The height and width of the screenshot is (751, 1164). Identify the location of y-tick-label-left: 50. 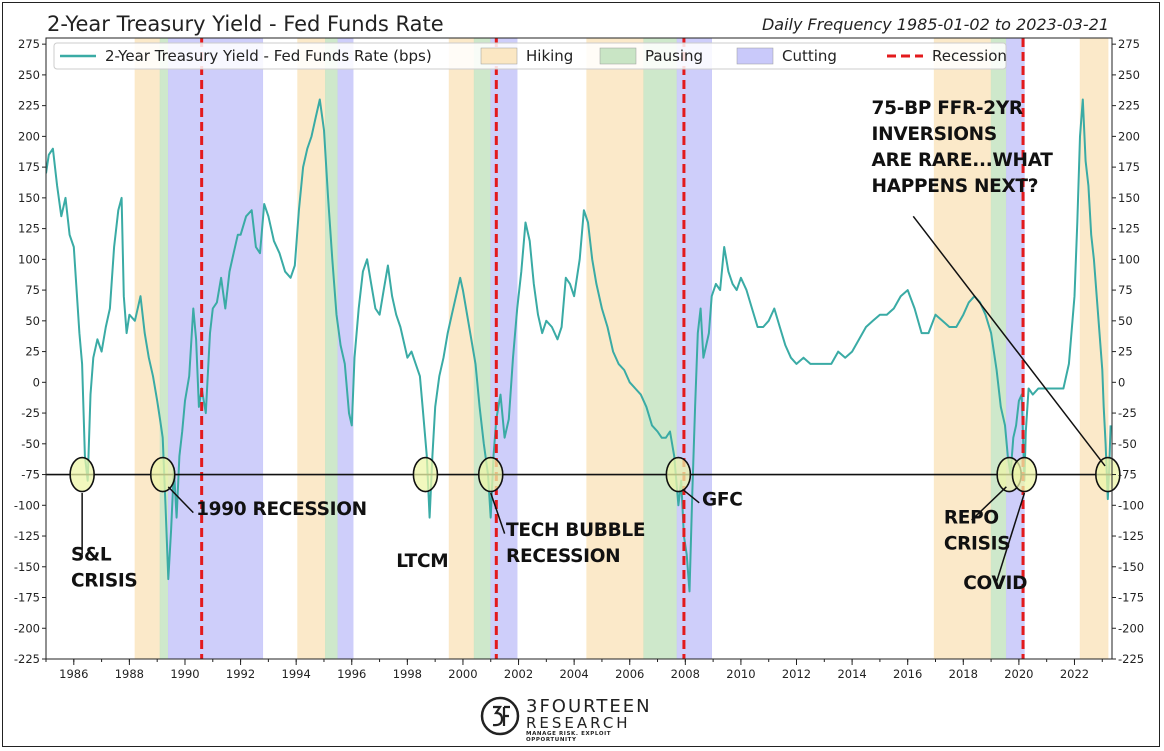
(32, 321).